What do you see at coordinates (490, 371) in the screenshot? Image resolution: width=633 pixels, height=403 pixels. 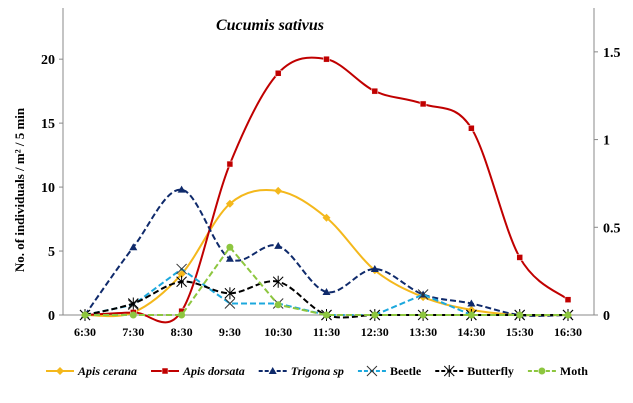 I see `legend-label-butterfly: Butterfly` at bounding box center [490, 371].